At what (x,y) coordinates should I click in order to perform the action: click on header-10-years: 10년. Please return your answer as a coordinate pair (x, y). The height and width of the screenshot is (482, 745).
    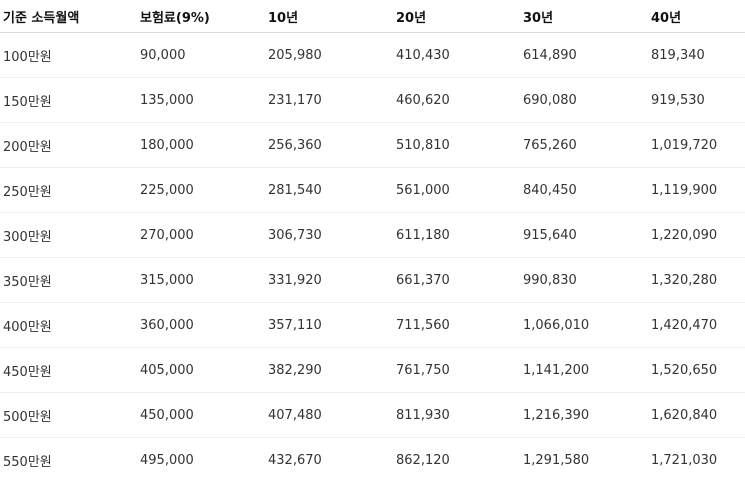
    Looking at the image, I should click on (329, 16).